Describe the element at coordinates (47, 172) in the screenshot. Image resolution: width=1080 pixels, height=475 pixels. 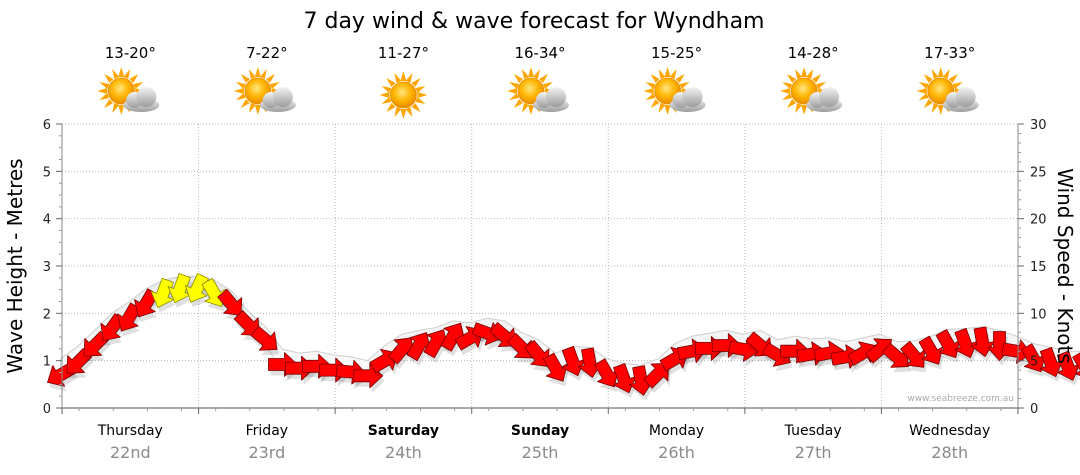
I see `y-tick-label: 5` at that location.